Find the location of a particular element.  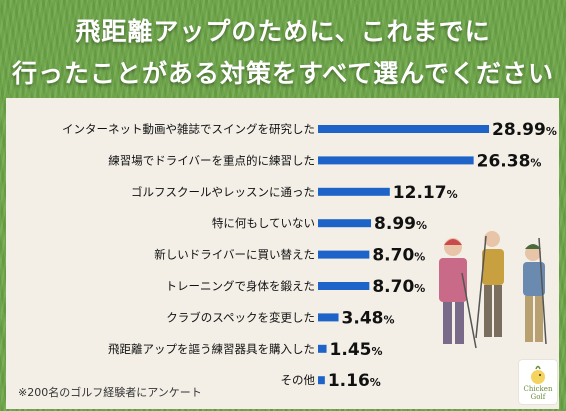

category-label: 練習場でドライバーを重点的に練習した is located at coordinates (211, 160).